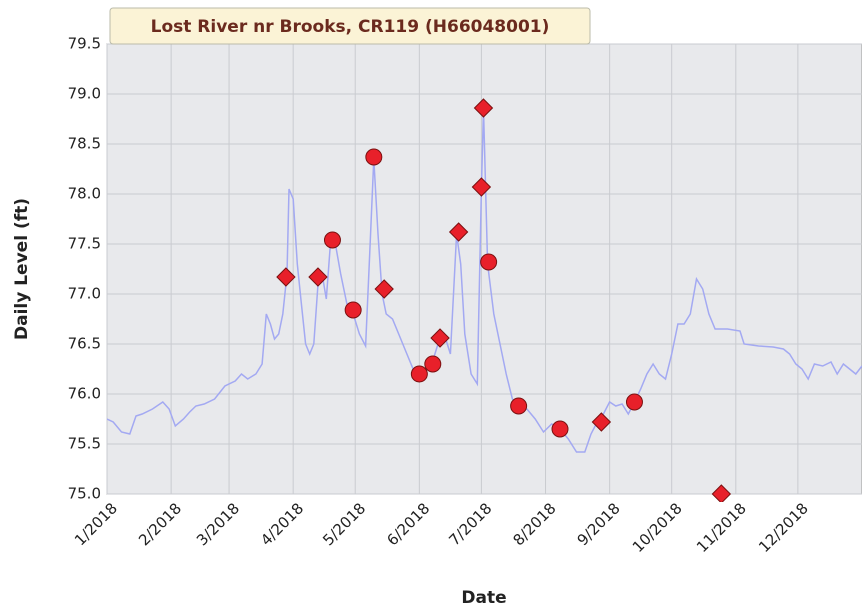 Image resolution: width=862 pixels, height=616 pixels. Describe the element at coordinates (84, 244) in the screenshot. I see `y-tick-label: 77.5` at that location.